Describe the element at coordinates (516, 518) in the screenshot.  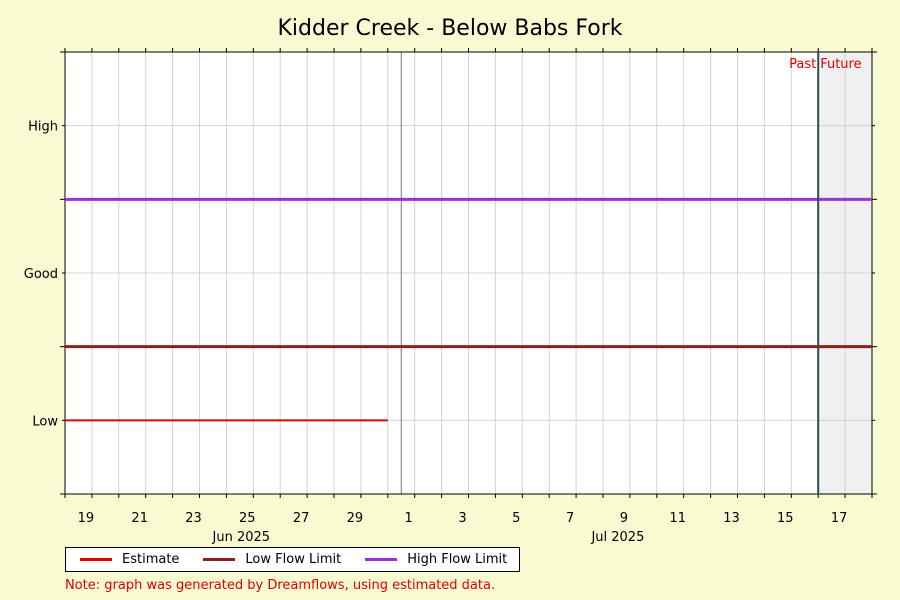
I see `x-tick-label: 5` at that location.